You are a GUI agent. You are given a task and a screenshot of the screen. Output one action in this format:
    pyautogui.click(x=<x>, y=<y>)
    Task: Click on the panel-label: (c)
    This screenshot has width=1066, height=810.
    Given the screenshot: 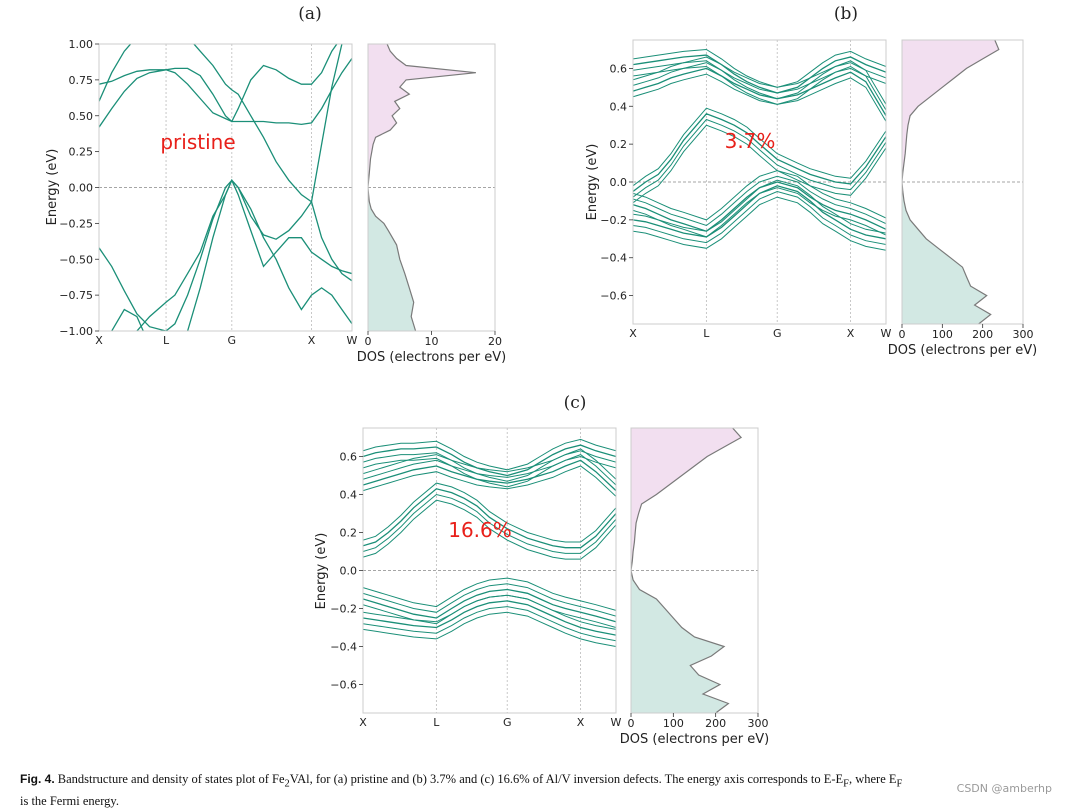 What is the action you would take?
    pyautogui.click(x=575, y=403)
    